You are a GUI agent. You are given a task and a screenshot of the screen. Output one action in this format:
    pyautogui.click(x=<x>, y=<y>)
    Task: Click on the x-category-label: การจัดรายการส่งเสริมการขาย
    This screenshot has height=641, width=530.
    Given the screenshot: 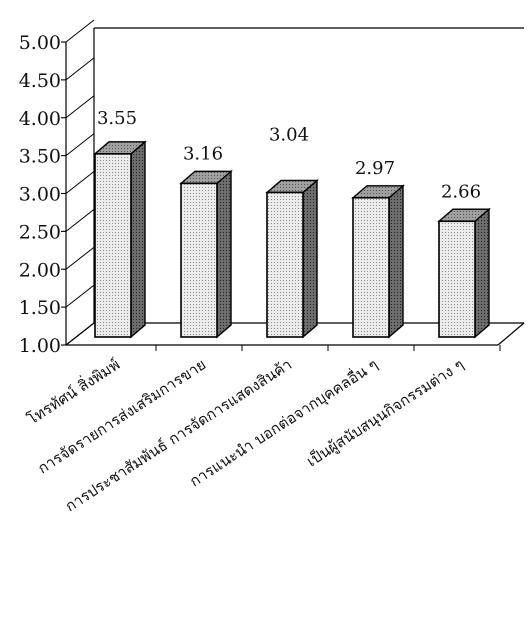 What is the action you would take?
    pyautogui.click(x=121, y=416)
    